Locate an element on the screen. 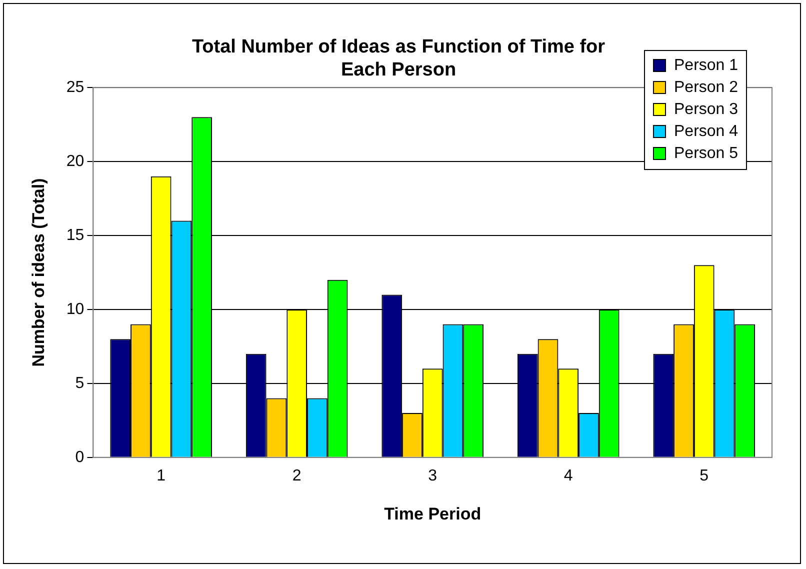  y-tick-label: 25 is located at coordinates (75, 87).